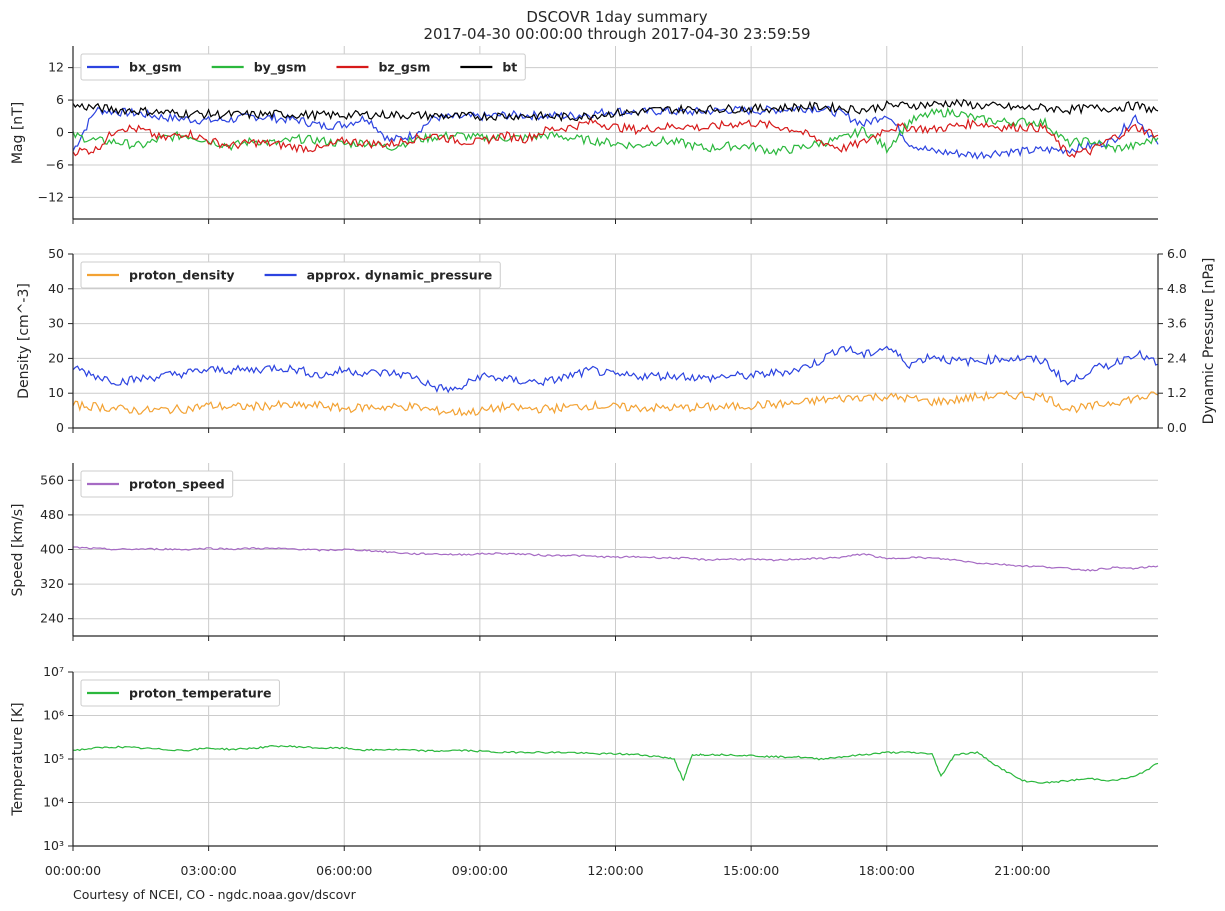 This screenshot has width=1225, height=911. What do you see at coordinates (404, 68) in the screenshot?
I see `legend-label: bz_gsm` at bounding box center [404, 68].